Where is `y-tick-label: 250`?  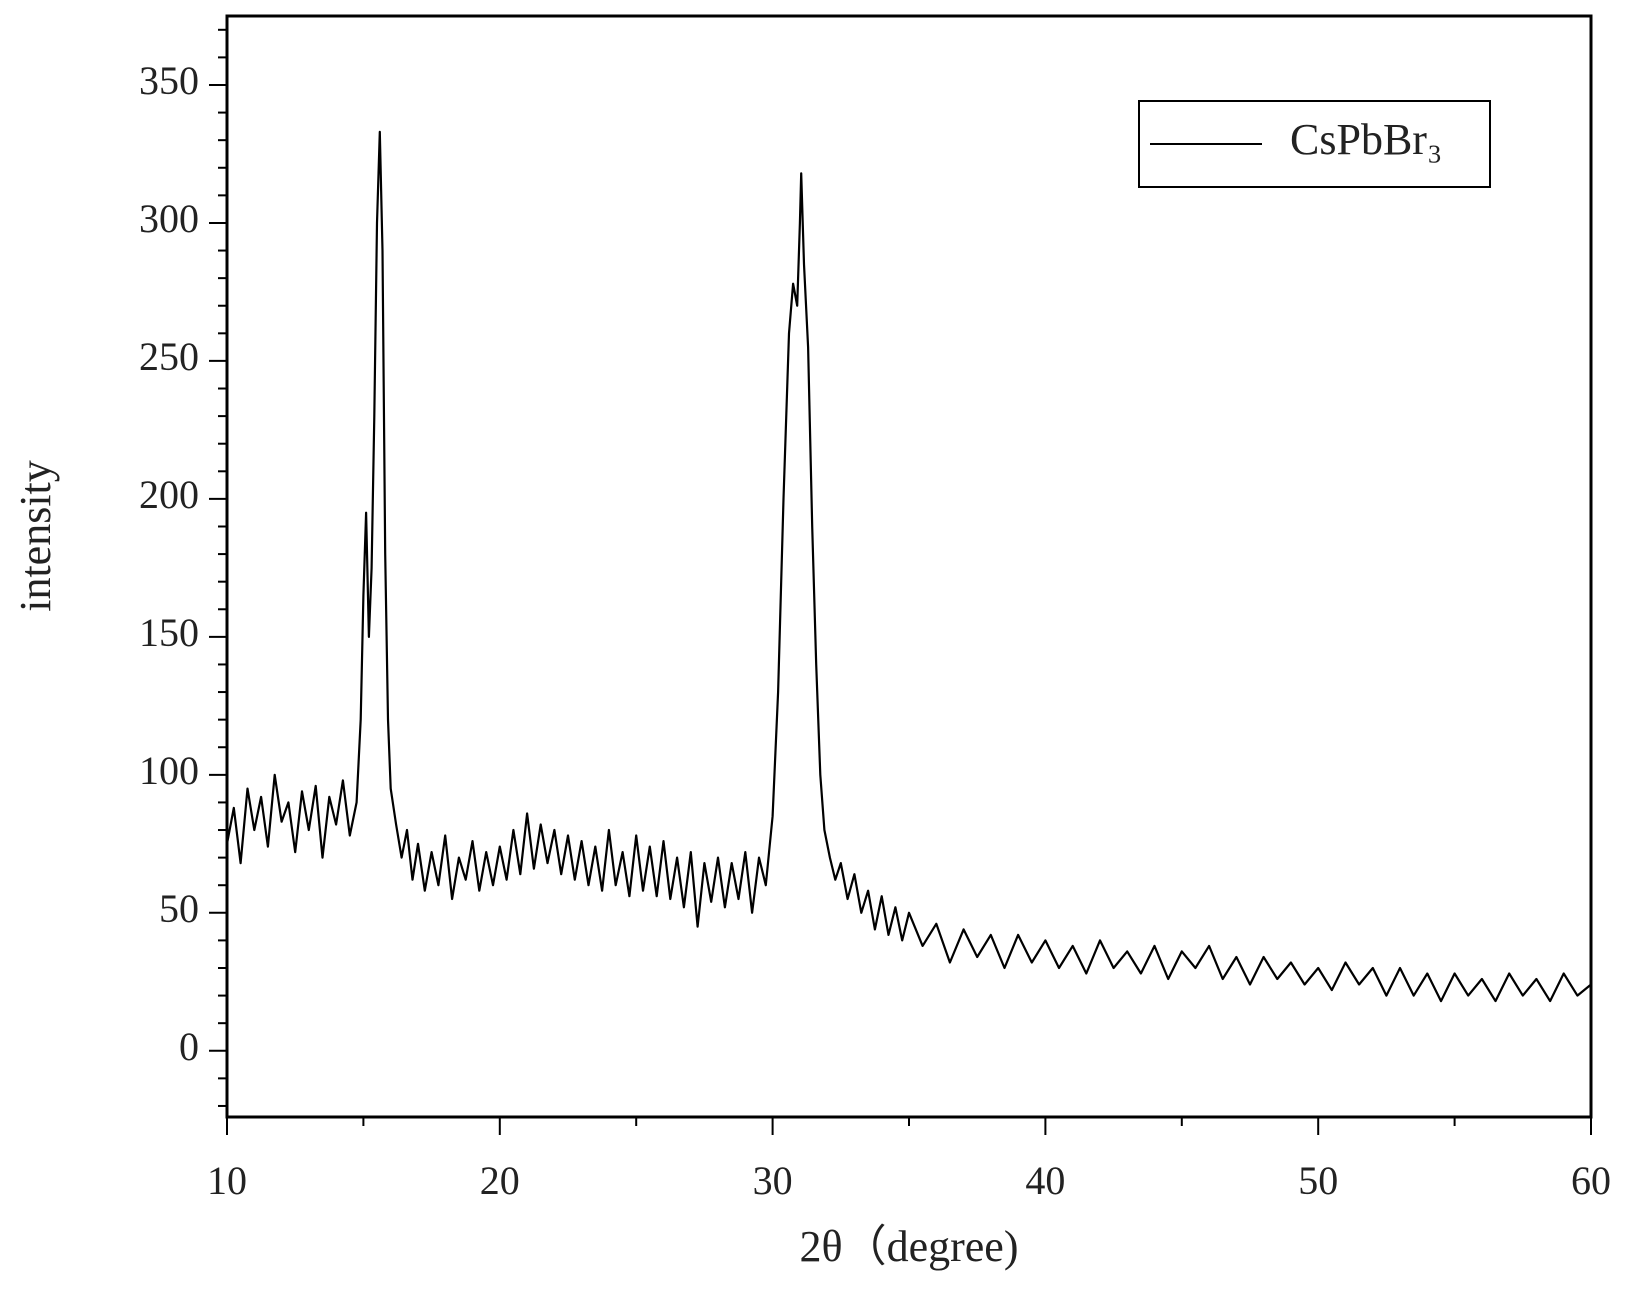 y-tick-label: 250 is located at coordinates (169, 356).